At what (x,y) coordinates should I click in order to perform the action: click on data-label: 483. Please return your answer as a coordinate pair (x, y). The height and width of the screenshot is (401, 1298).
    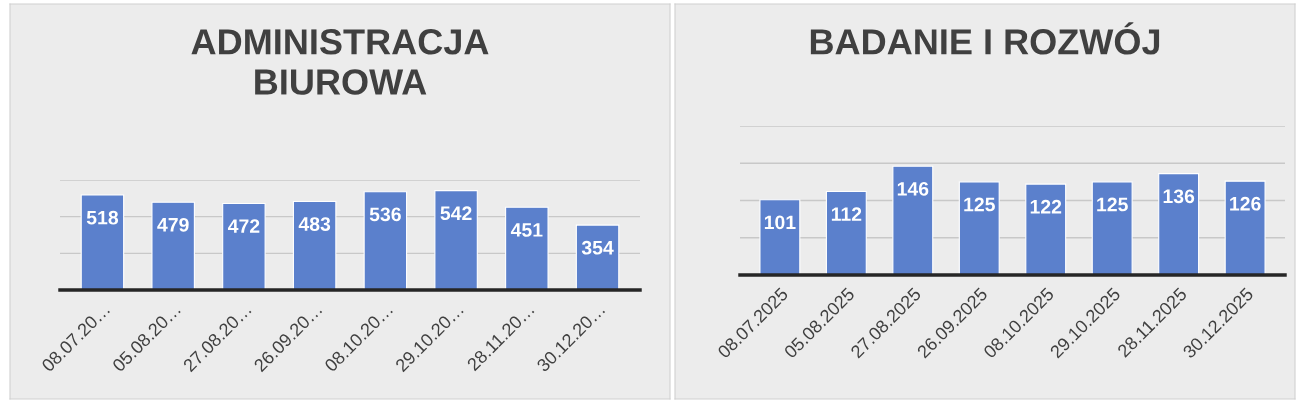
    Looking at the image, I should click on (314, 224).